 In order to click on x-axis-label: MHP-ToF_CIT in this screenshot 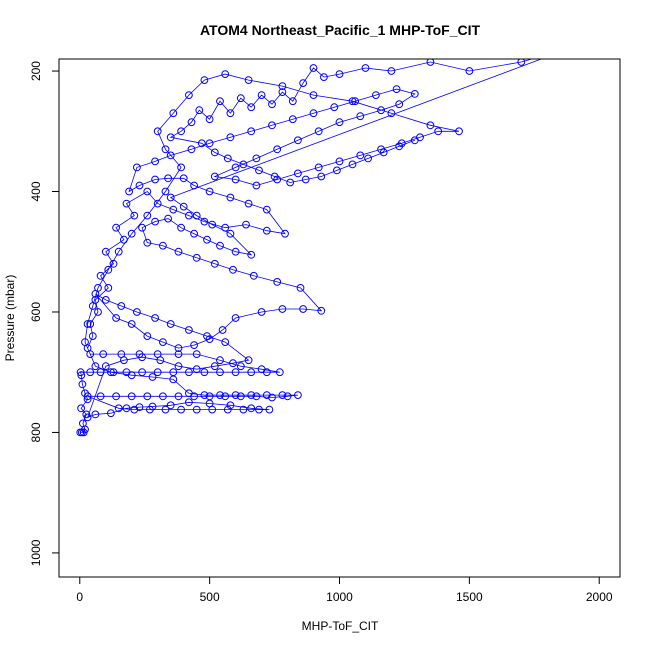, I will do `click(340, 626)`.